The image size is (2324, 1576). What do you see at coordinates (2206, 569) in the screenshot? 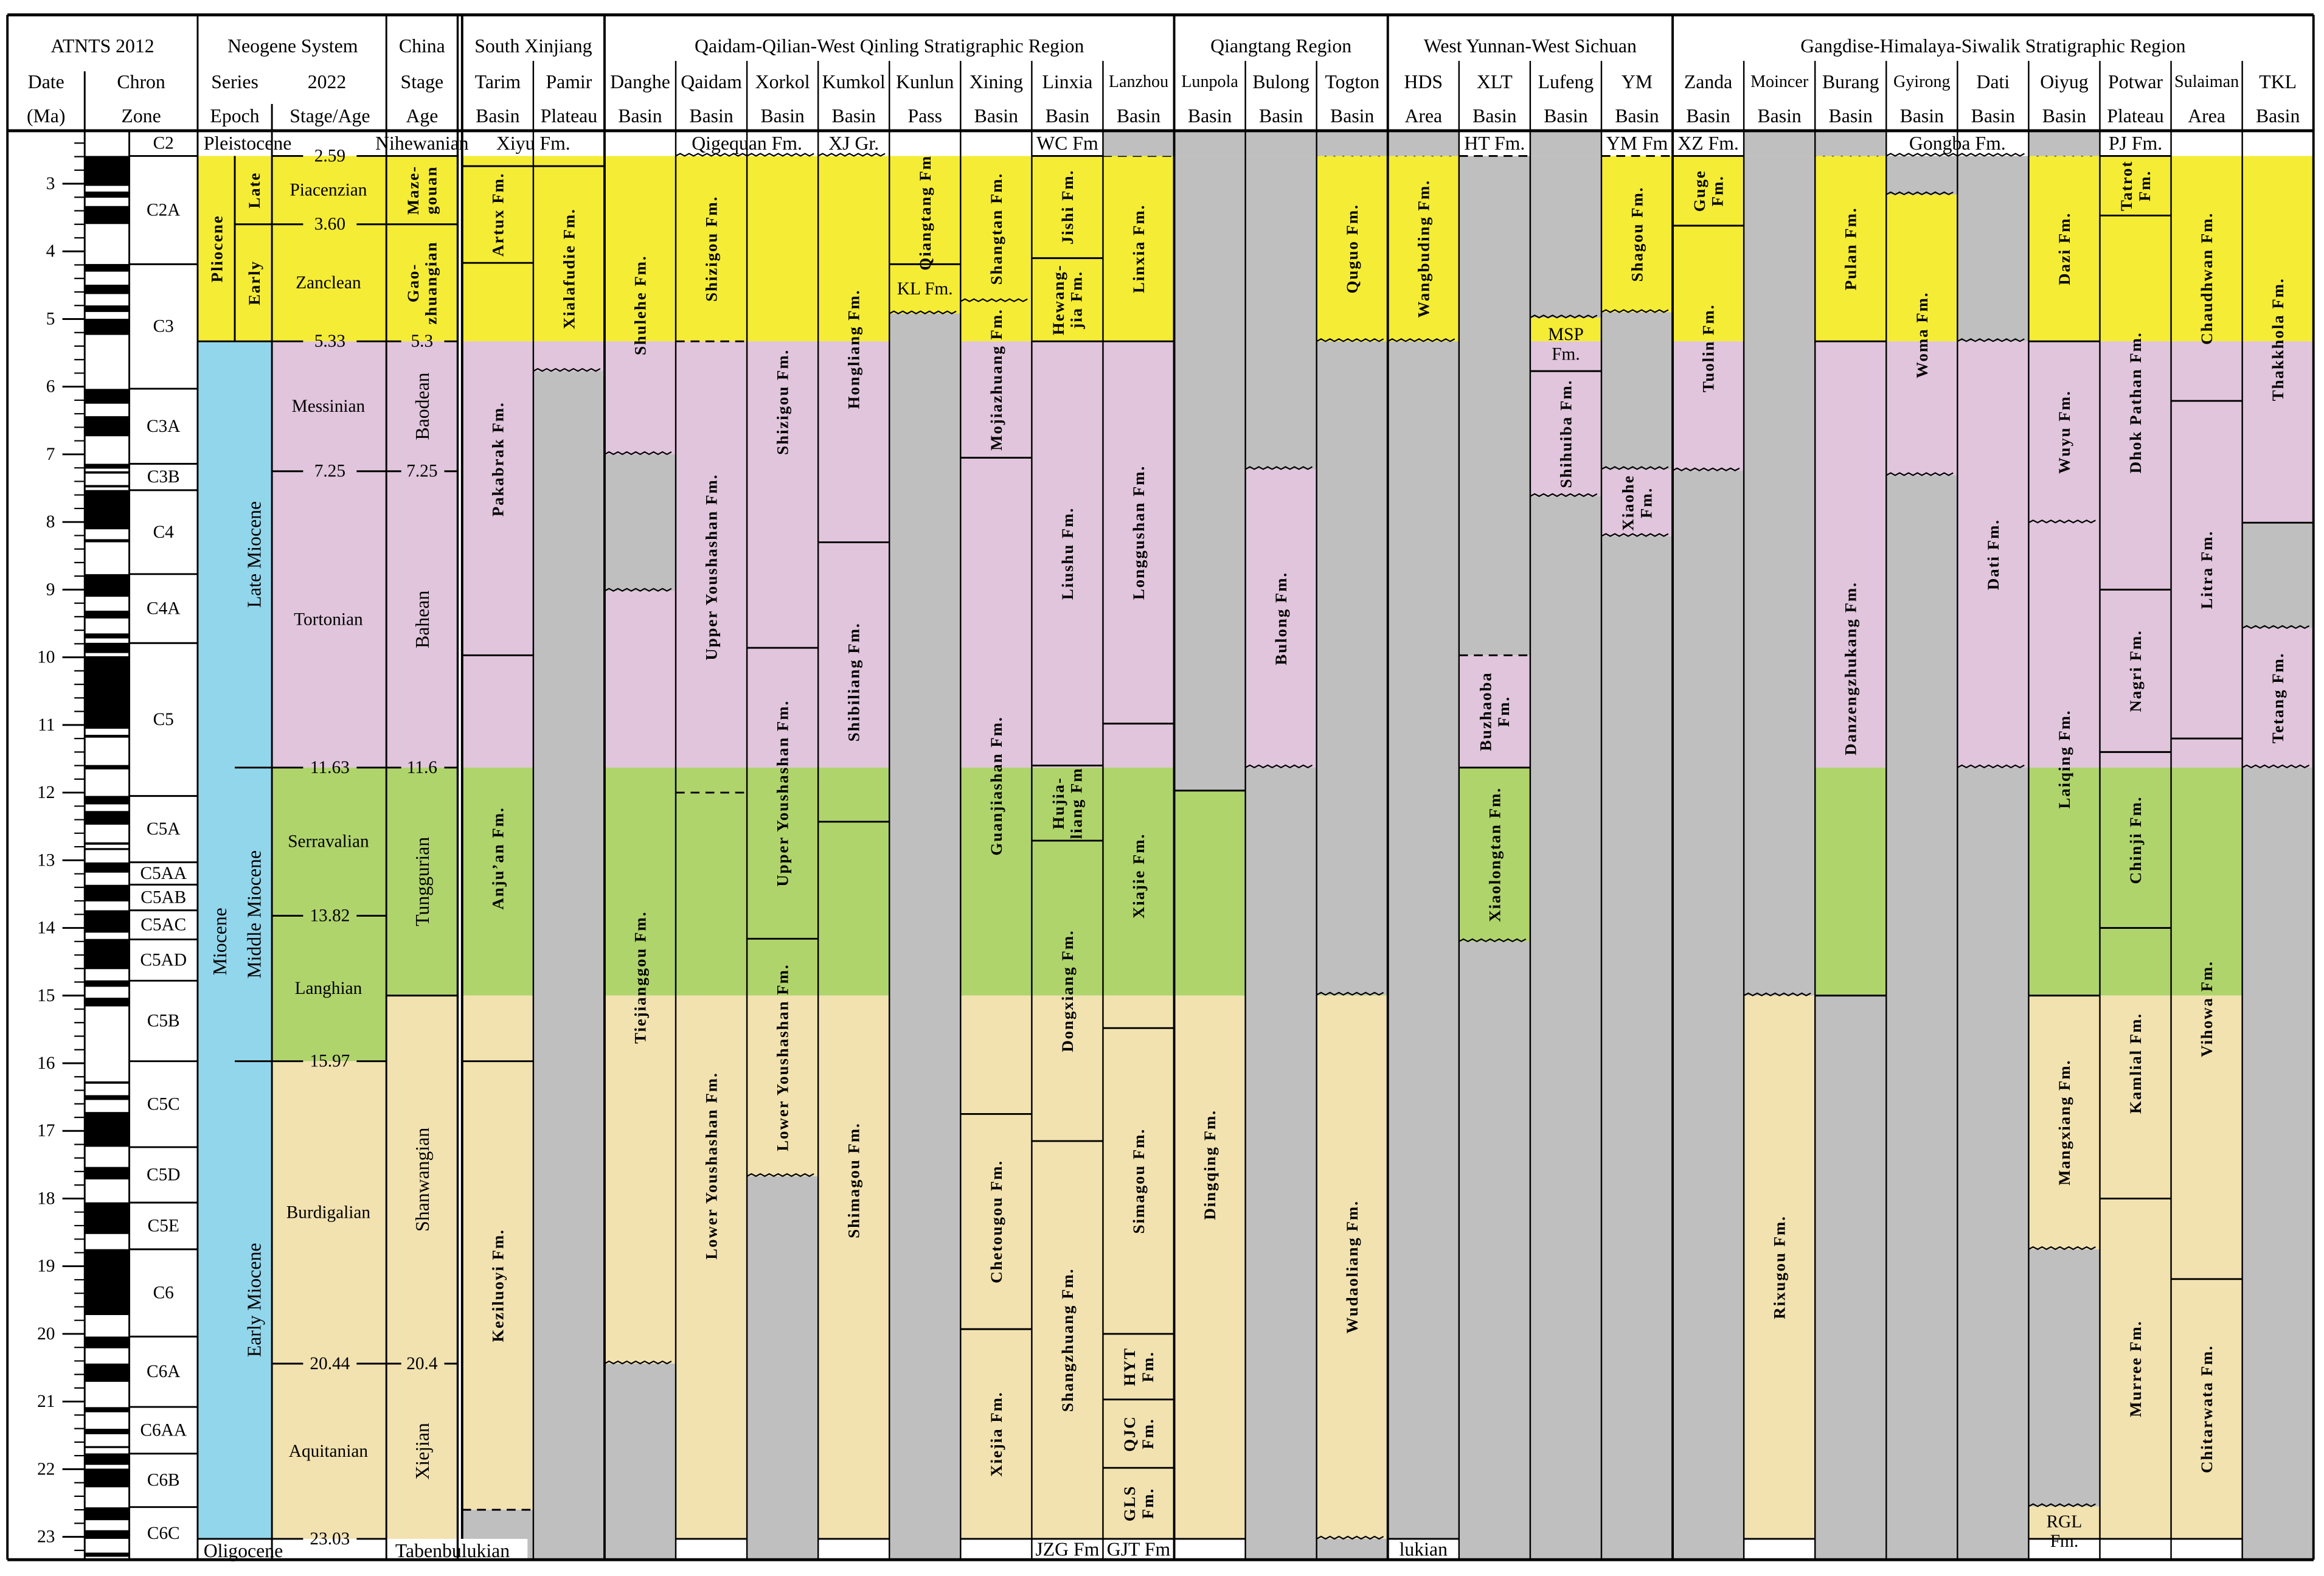
I see `formation-label: Litra Fm.` at bounding box center [2206, 569].